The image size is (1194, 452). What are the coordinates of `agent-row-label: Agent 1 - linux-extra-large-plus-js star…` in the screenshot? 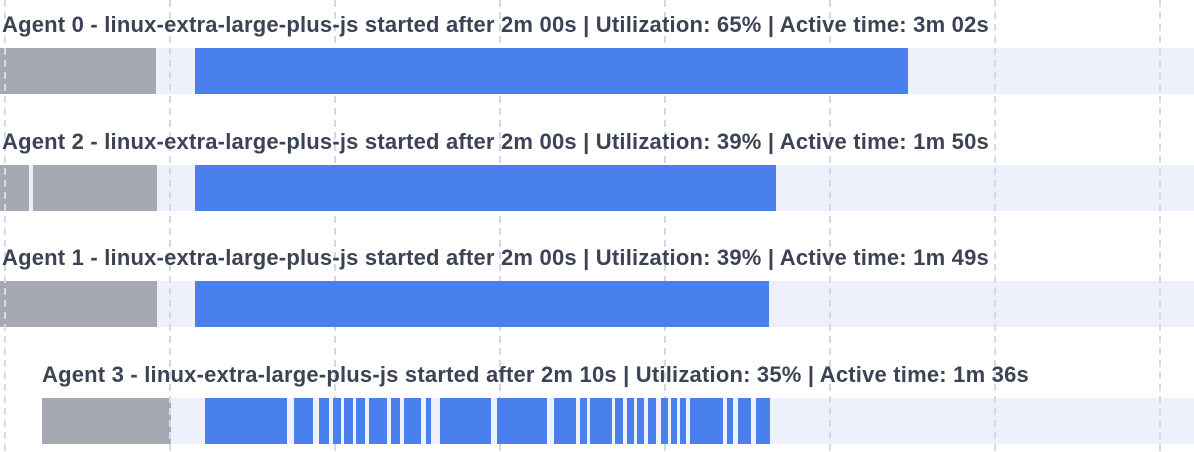 It's located at (495, 257).